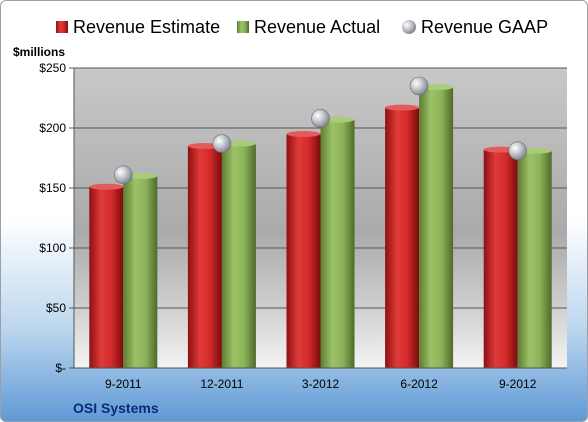 This screenshot has width=588, height=422. I want to click on legend-item-gaap: Revenue GAAP, so click(475, 27).